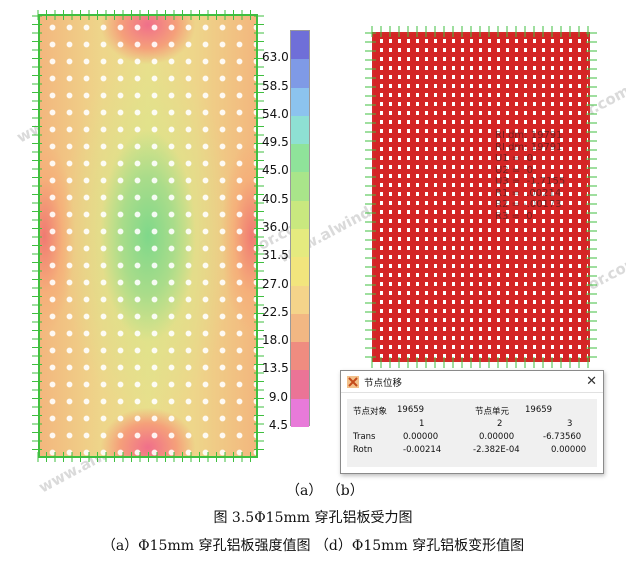  Describe the element at coordinates (278, 396) in the screenshot. I see `legend-label: 9.0` at that location.